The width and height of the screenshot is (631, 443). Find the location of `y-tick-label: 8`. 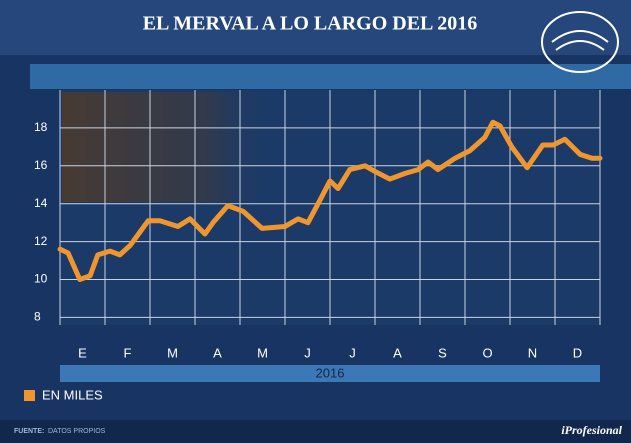

y-tick-label: 8 is located at coordinates (37, 317).